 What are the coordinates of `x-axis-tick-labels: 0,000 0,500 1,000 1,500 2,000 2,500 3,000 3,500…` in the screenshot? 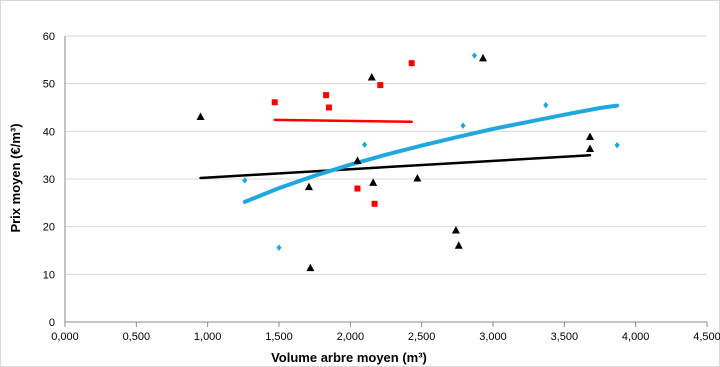 It's located at (385, 337).